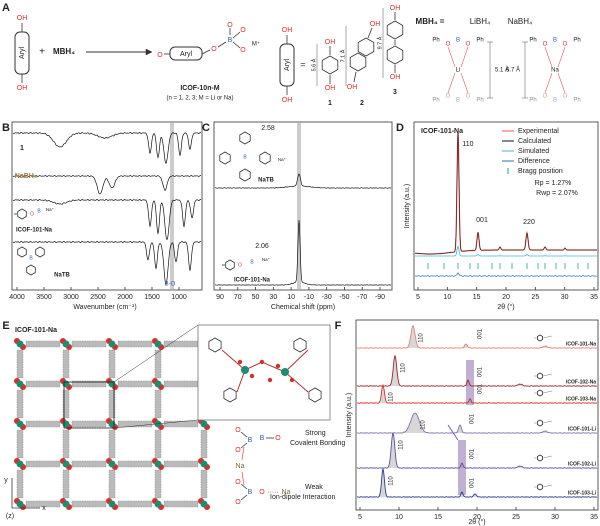  I want to click on atom: Na, so click(240, 466).